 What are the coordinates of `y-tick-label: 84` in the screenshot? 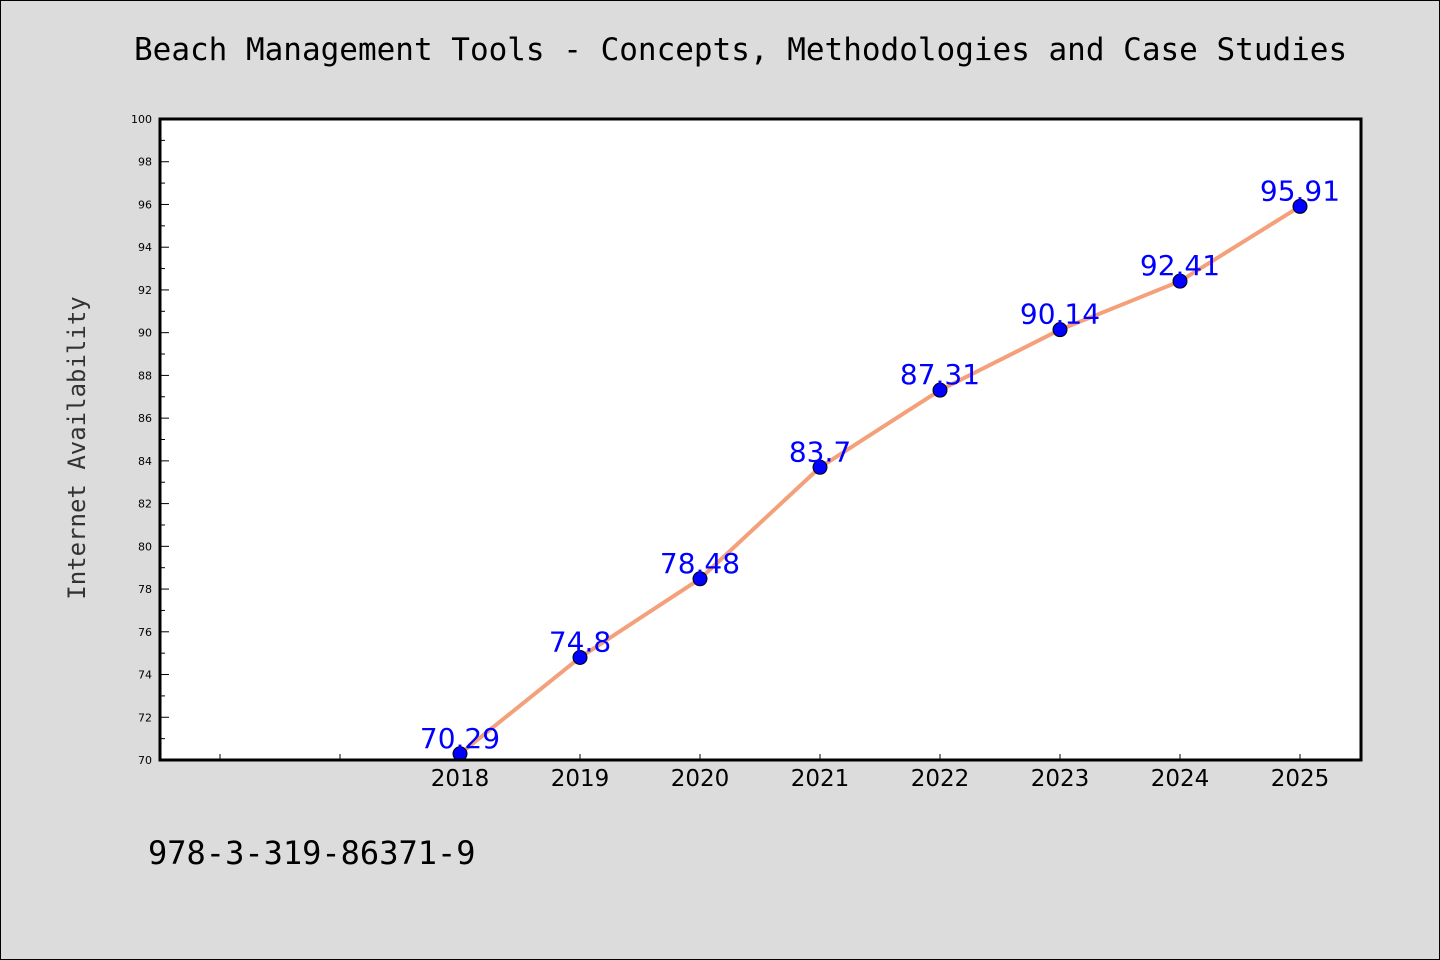 It's located at (145, 461).